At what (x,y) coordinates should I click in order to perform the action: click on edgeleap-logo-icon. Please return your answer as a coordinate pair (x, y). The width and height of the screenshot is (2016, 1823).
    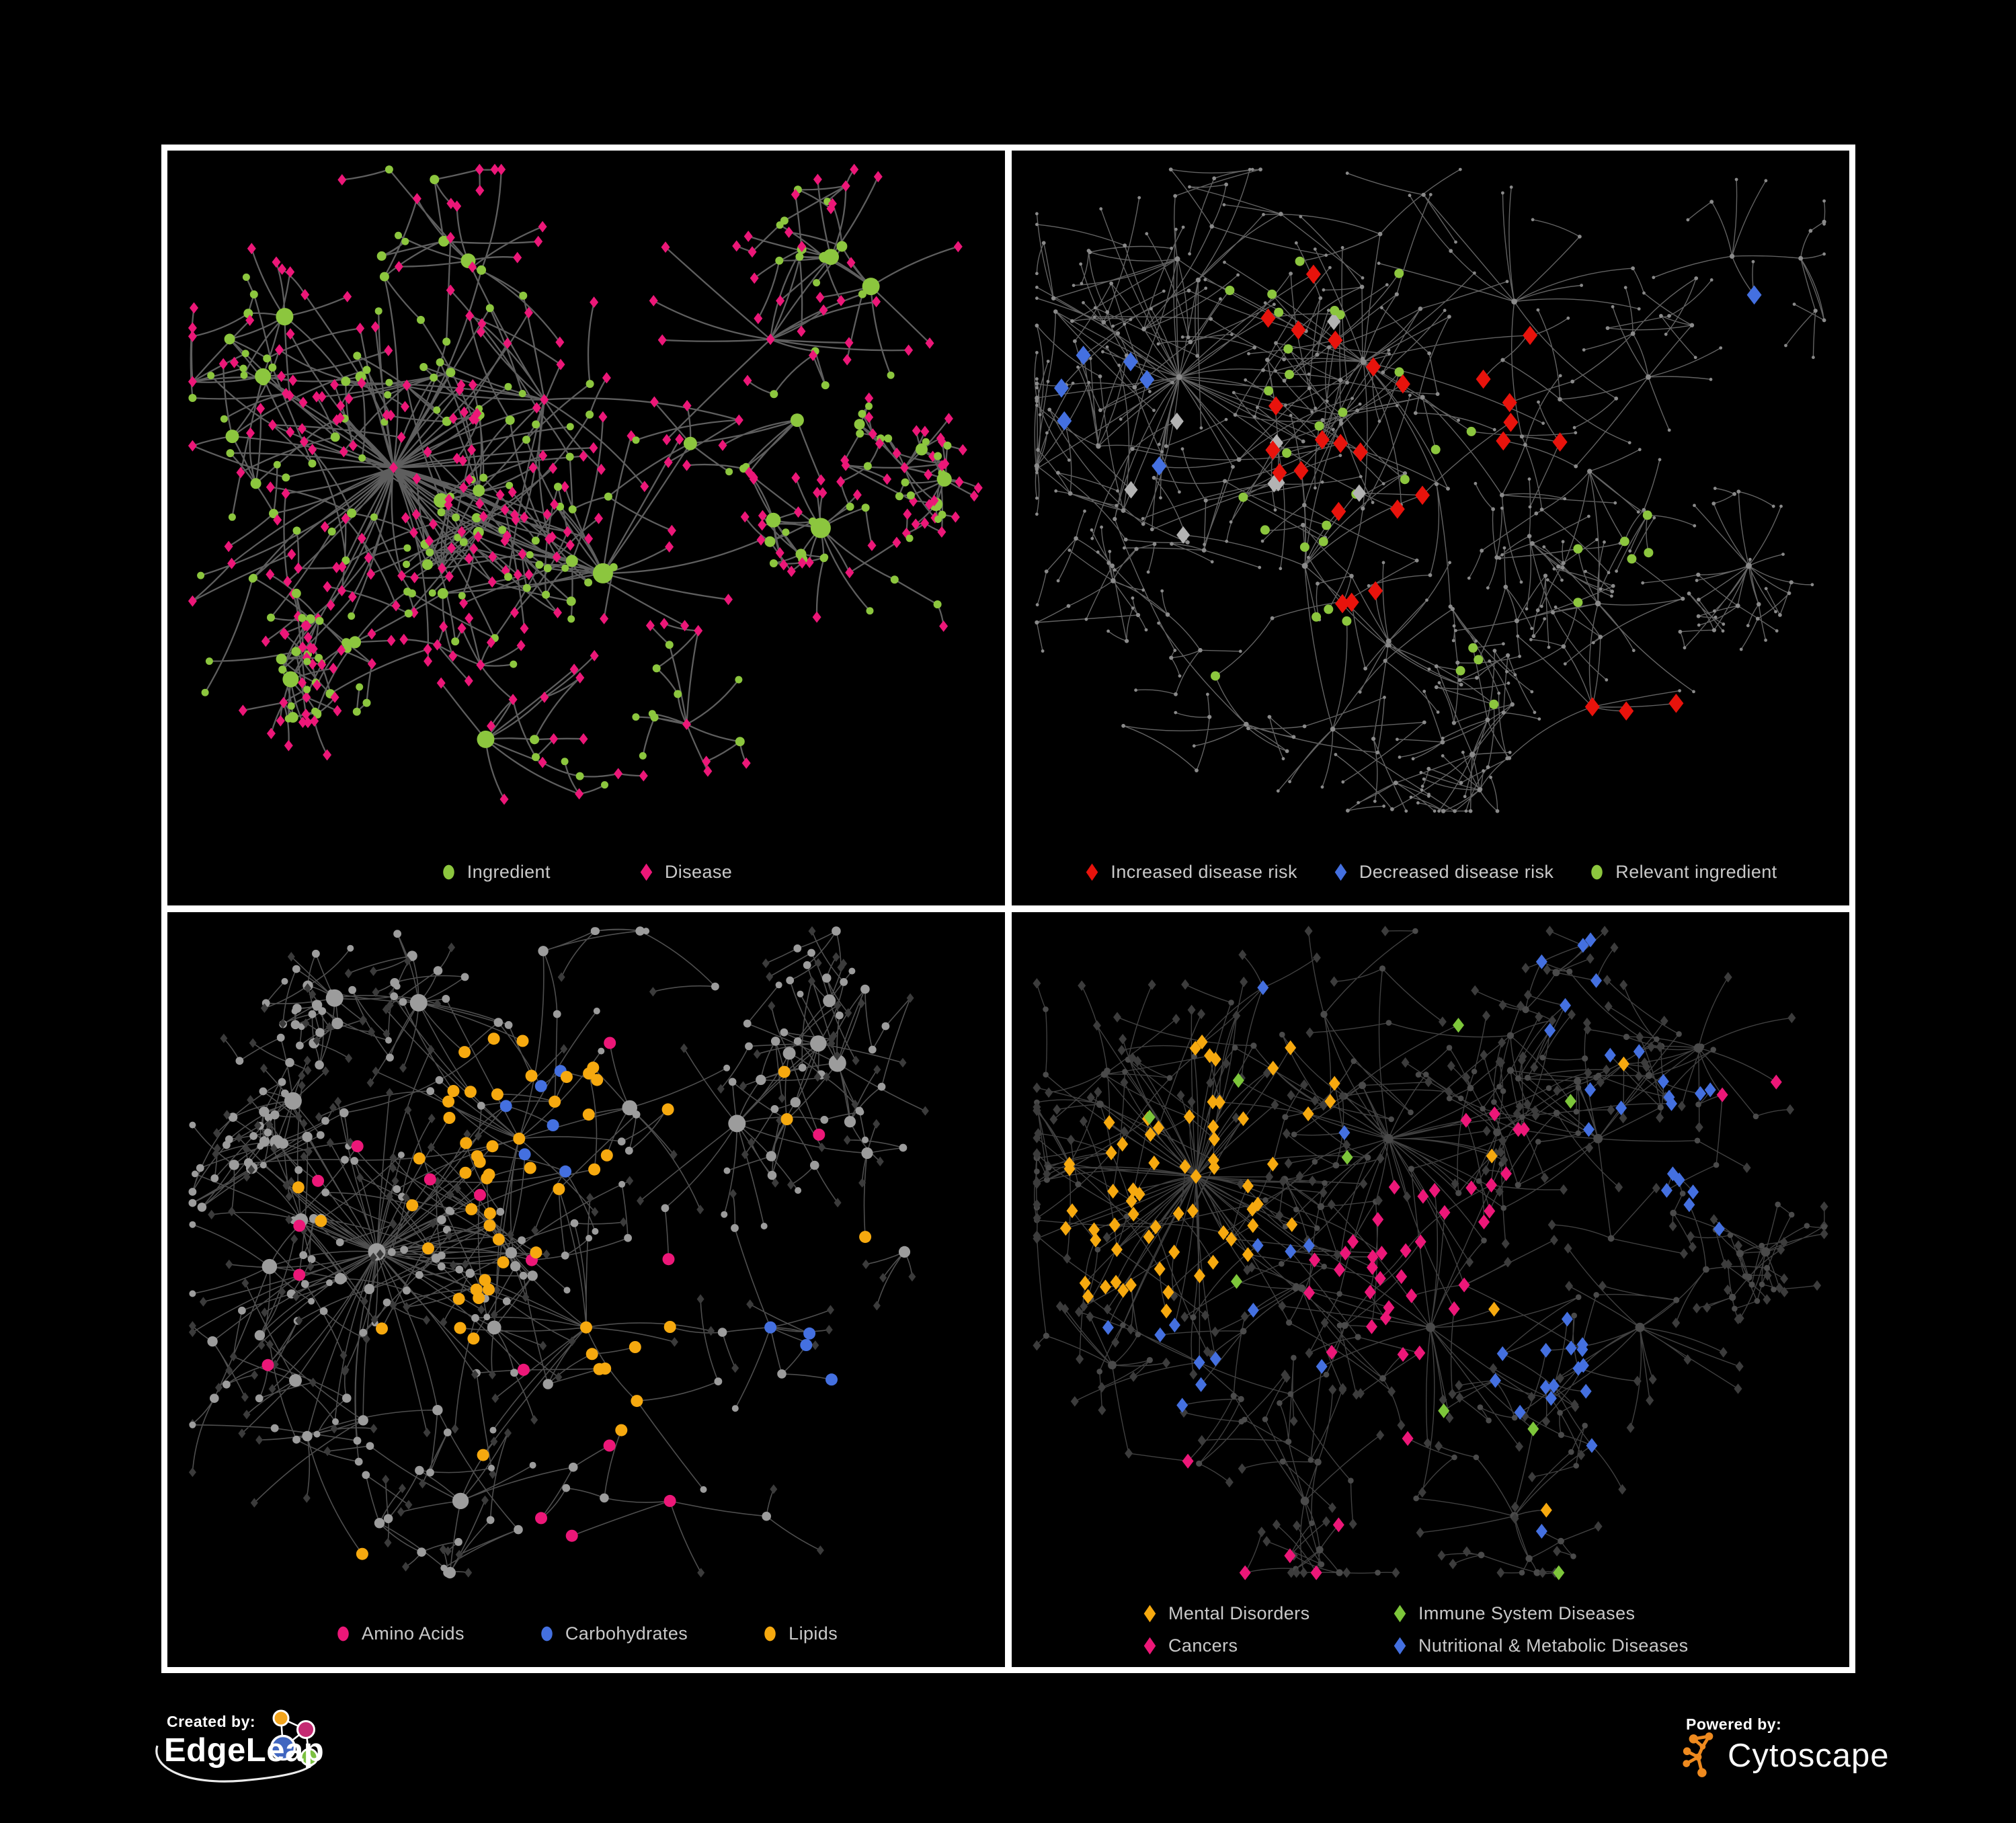
    Looking at the image, I should click on (237, 1746).